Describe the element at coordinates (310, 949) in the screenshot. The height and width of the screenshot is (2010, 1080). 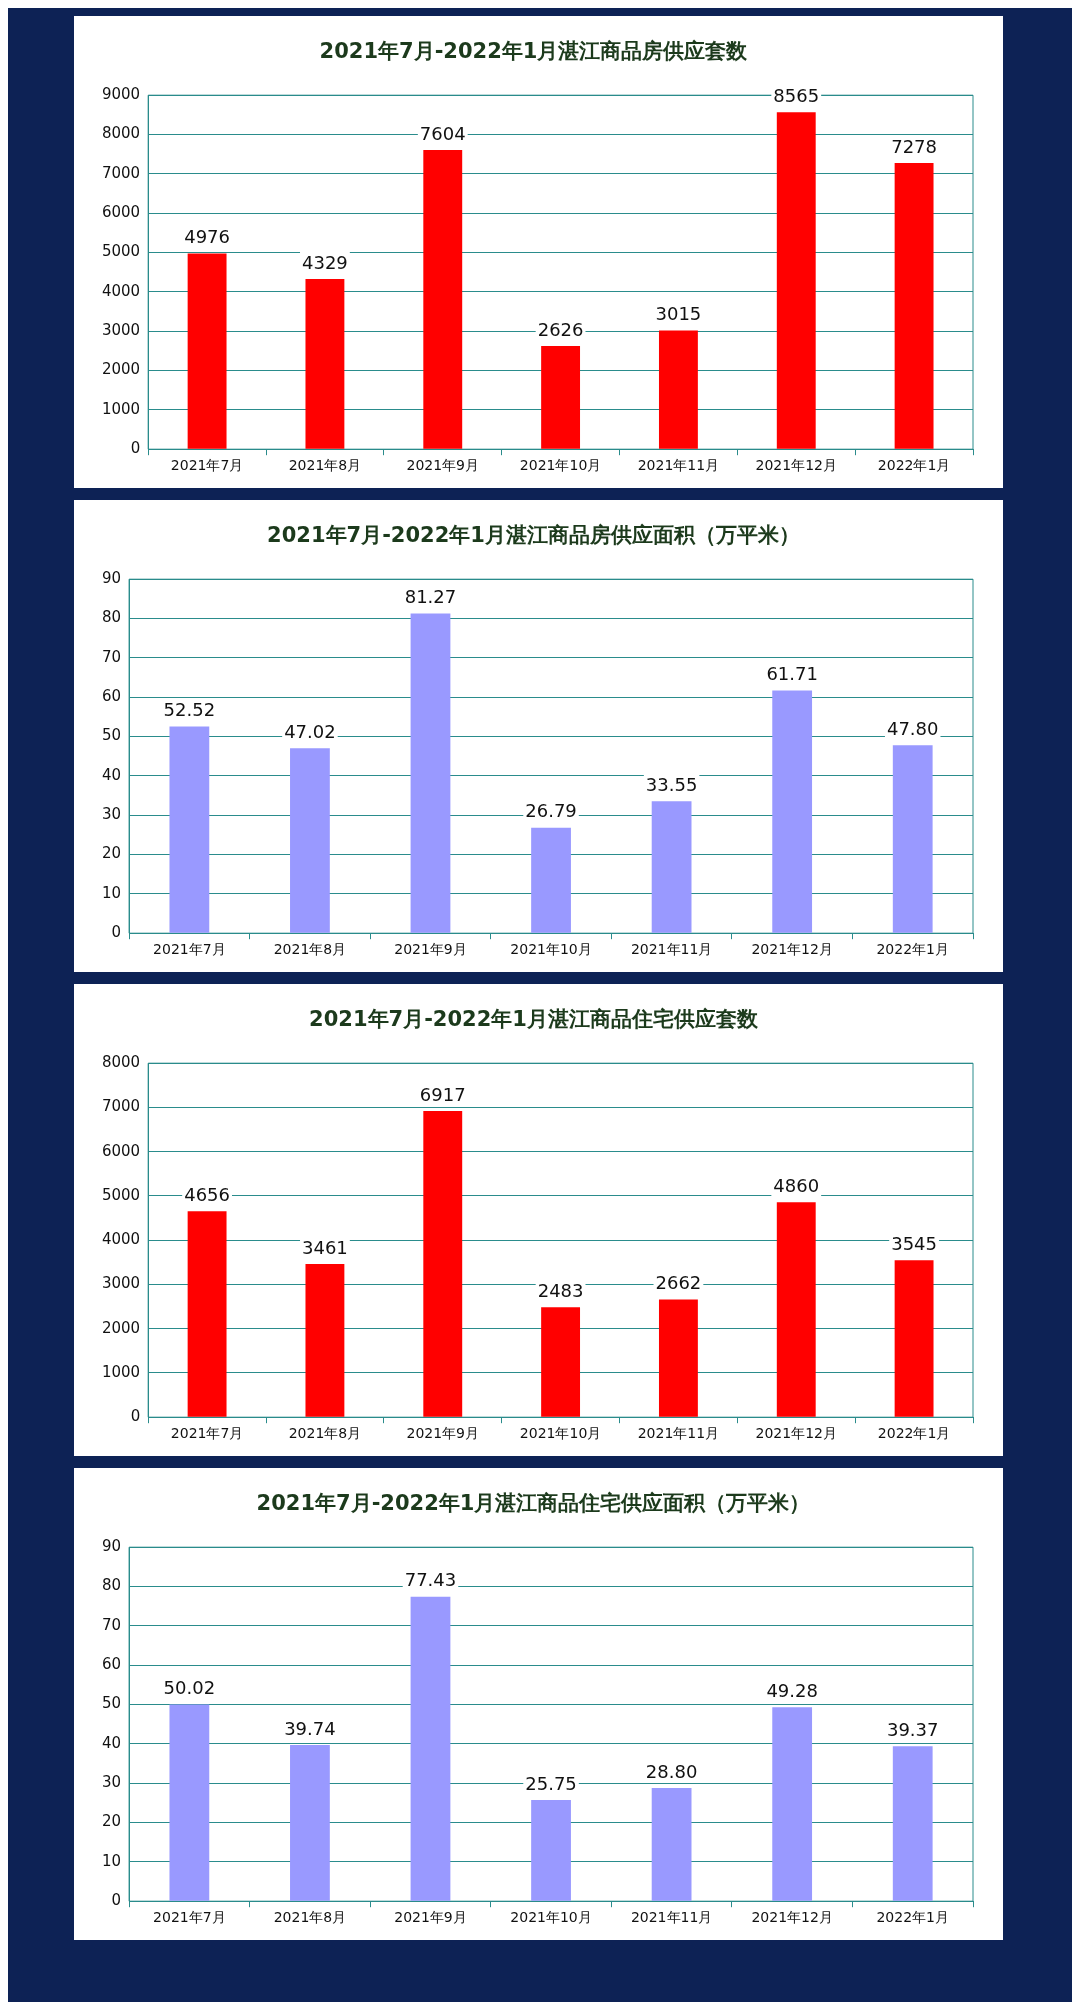
I see `x-tick-label: 2021年8月` at that location.